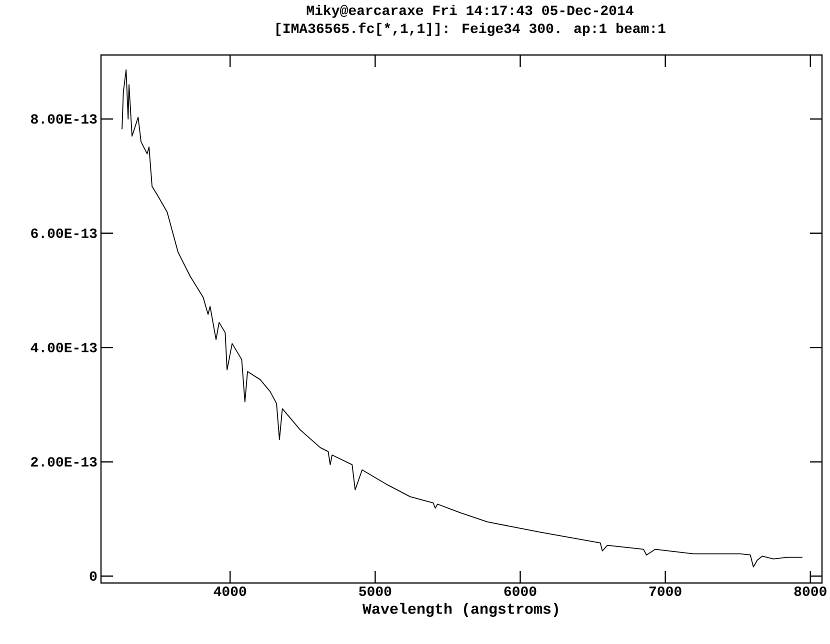  Describe the element at coordinates (520, 591) in the screenshot. I see `x-tick-label: 6000` at that location.